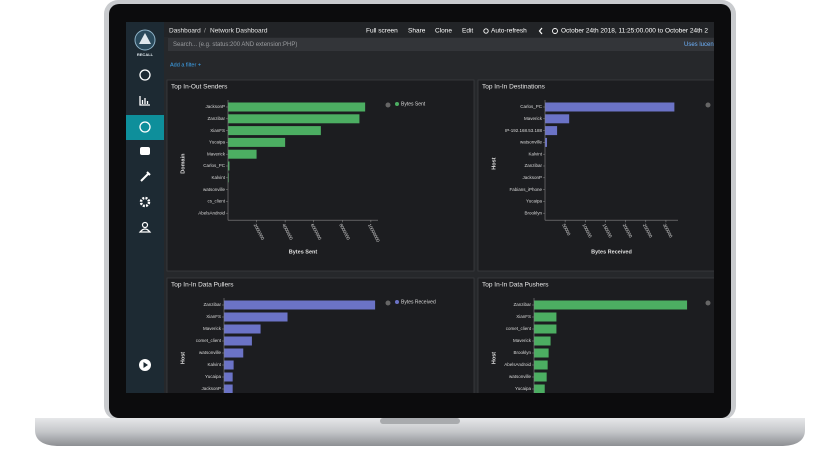 Image resolution: width=840 pixels, height=463 pixels. What do you see at coordinates (566, 230) in the screenshot?
I see `x-tick-label: 50000` at bounding box center [566, 230].